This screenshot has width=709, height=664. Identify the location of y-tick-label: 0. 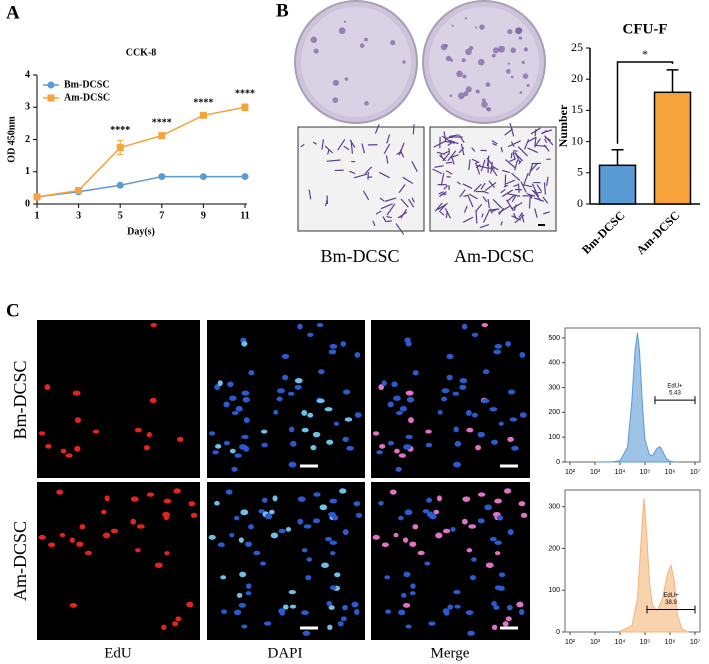
(558, 632).